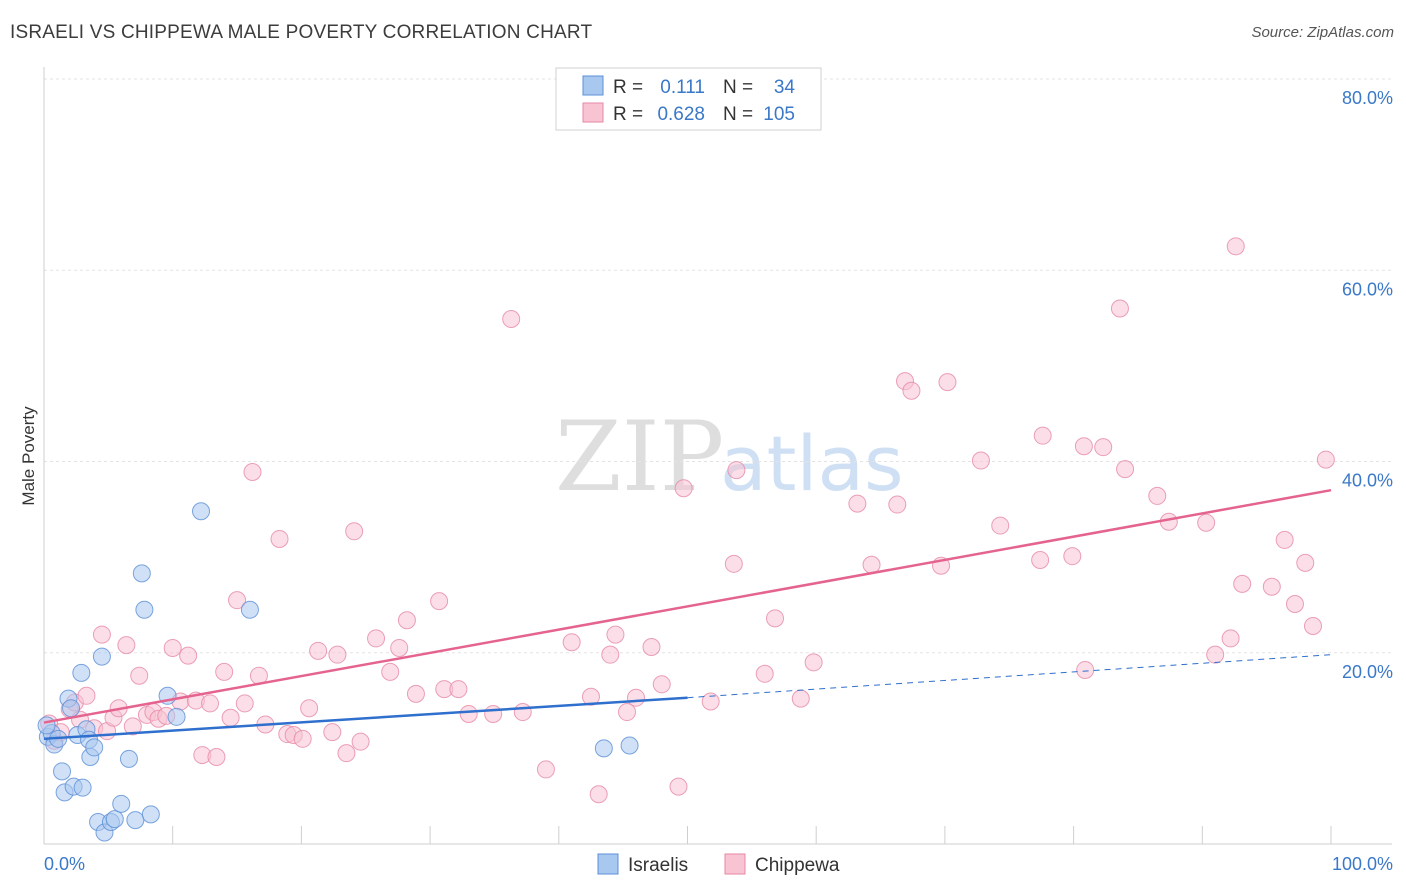  Describe the element at coordinates (593, 85) in the screenshot. I see `stats-swatch-israelis` at that location.